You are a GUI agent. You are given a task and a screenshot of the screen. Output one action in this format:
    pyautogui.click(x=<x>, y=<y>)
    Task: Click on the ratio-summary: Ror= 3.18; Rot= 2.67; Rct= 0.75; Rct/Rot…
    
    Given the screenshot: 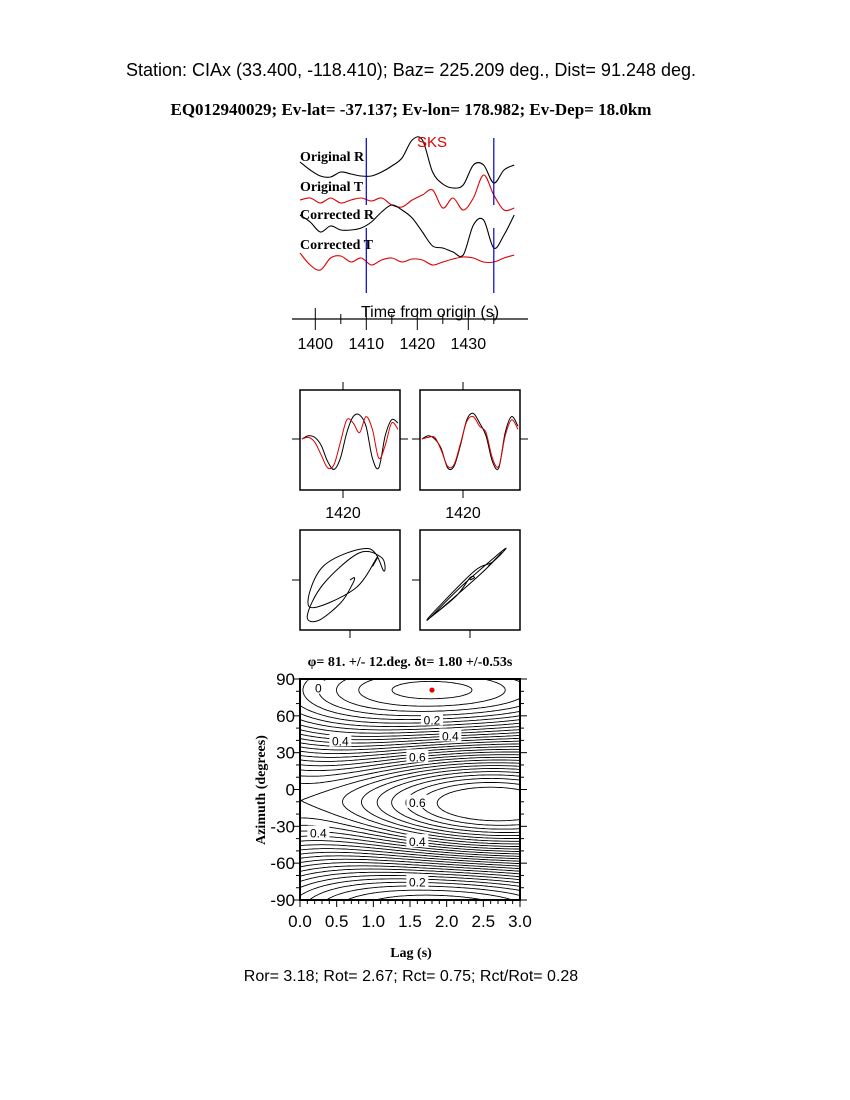 What is the action you would take?
    pyautogui.click(x=411, y=976)
    